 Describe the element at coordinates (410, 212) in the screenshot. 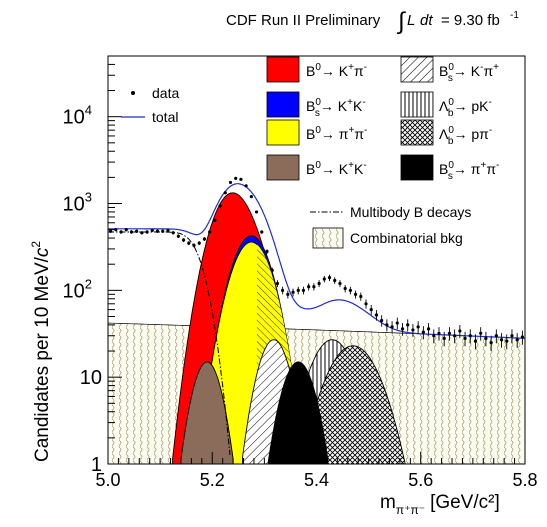

I see `legend-multibody-label: Multibody B decays` at that location.